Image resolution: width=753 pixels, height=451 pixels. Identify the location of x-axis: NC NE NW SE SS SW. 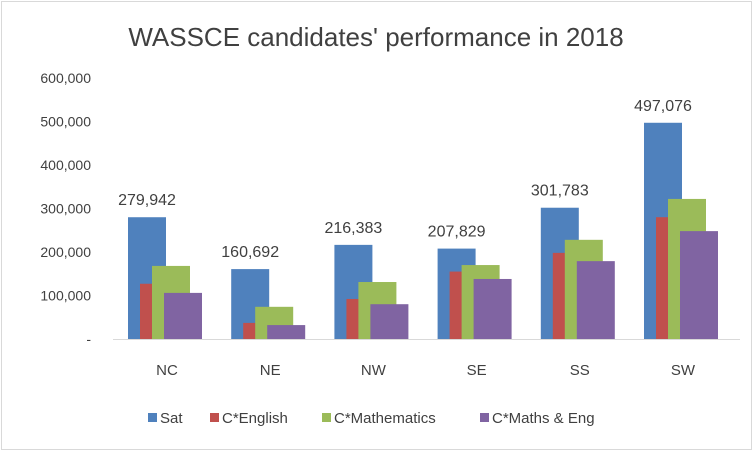
(426, 370).